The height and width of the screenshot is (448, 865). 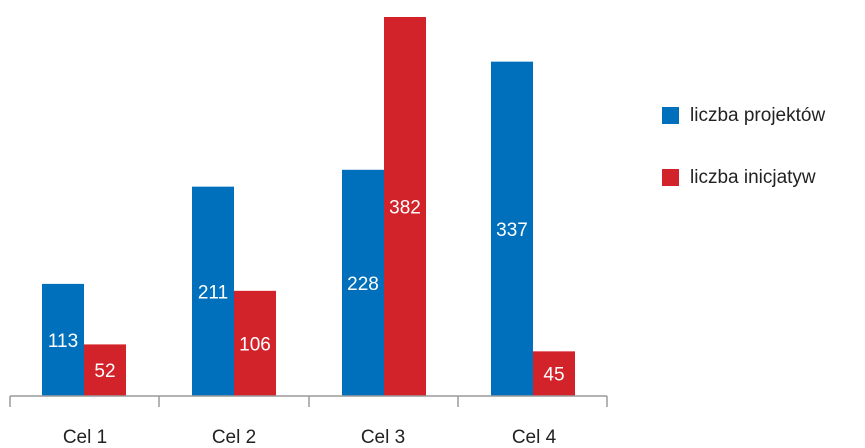 I want to click on bar-value-label: 45, so click(x=553, y=375).